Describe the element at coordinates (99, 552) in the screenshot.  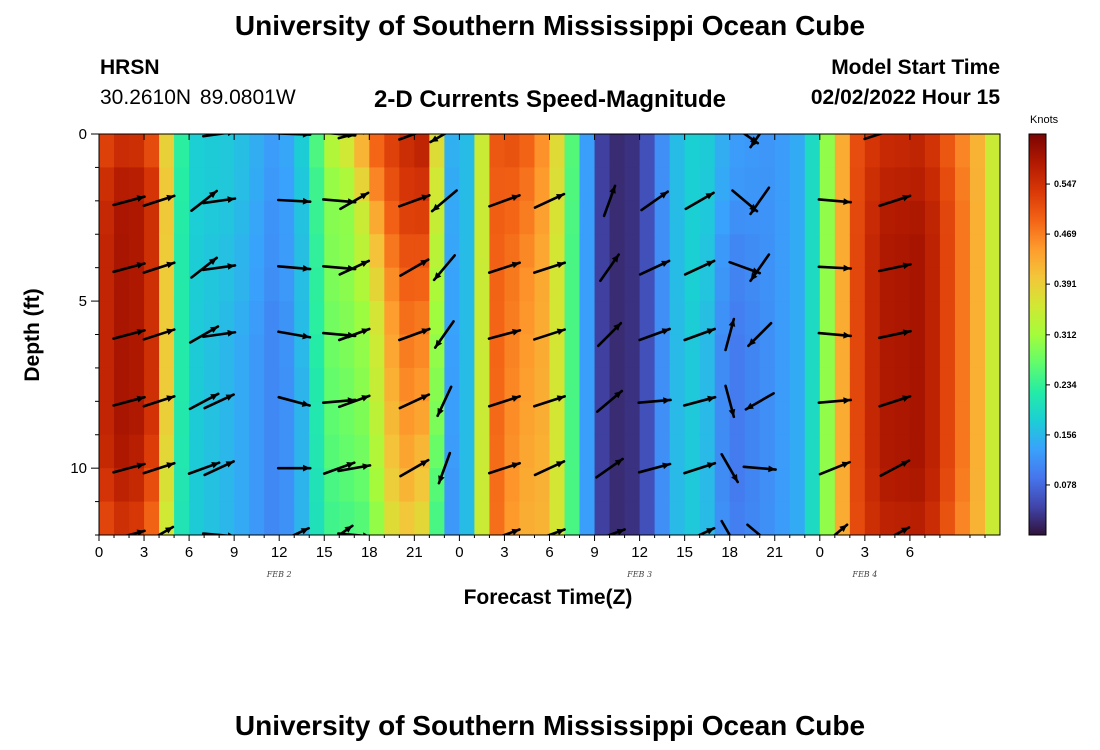
I see `x-tick-label: 0` at that location.